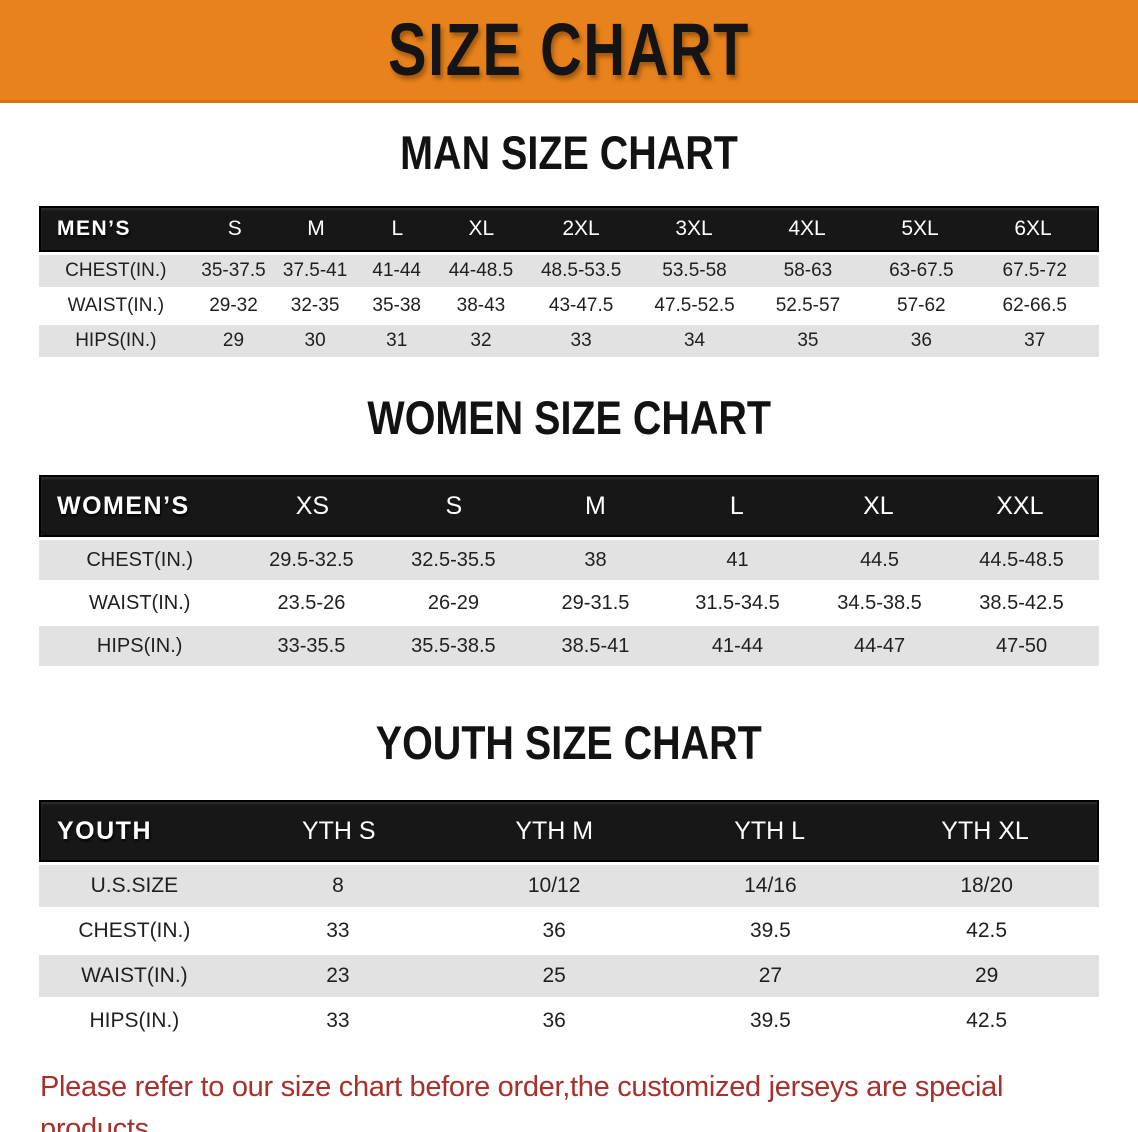 The width and height of the screenshot is (1138, 1132). Describe the element at coordinates (569, 417) in the screenshot. I see `womens-section-heading-text: WOMEN SIZE CHART` at that location.